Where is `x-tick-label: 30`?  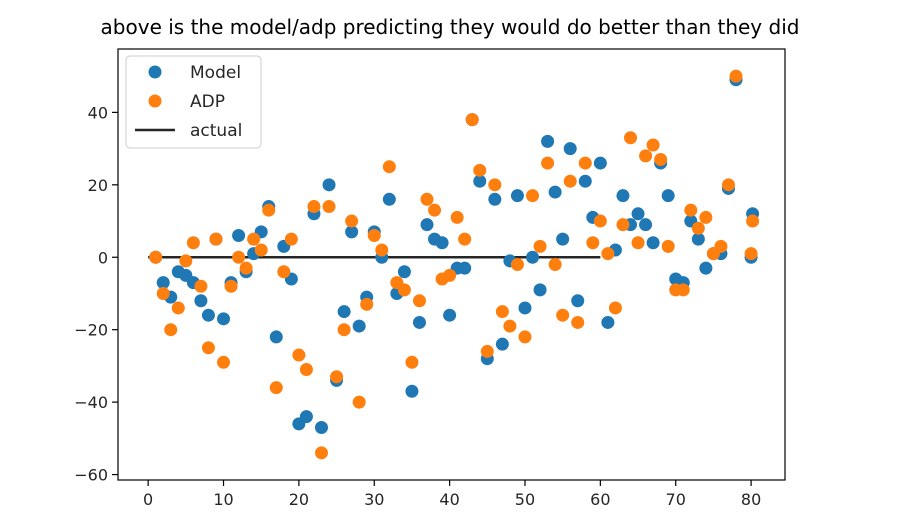
x-tick-label: 30 is located at coordinates (374, 499).